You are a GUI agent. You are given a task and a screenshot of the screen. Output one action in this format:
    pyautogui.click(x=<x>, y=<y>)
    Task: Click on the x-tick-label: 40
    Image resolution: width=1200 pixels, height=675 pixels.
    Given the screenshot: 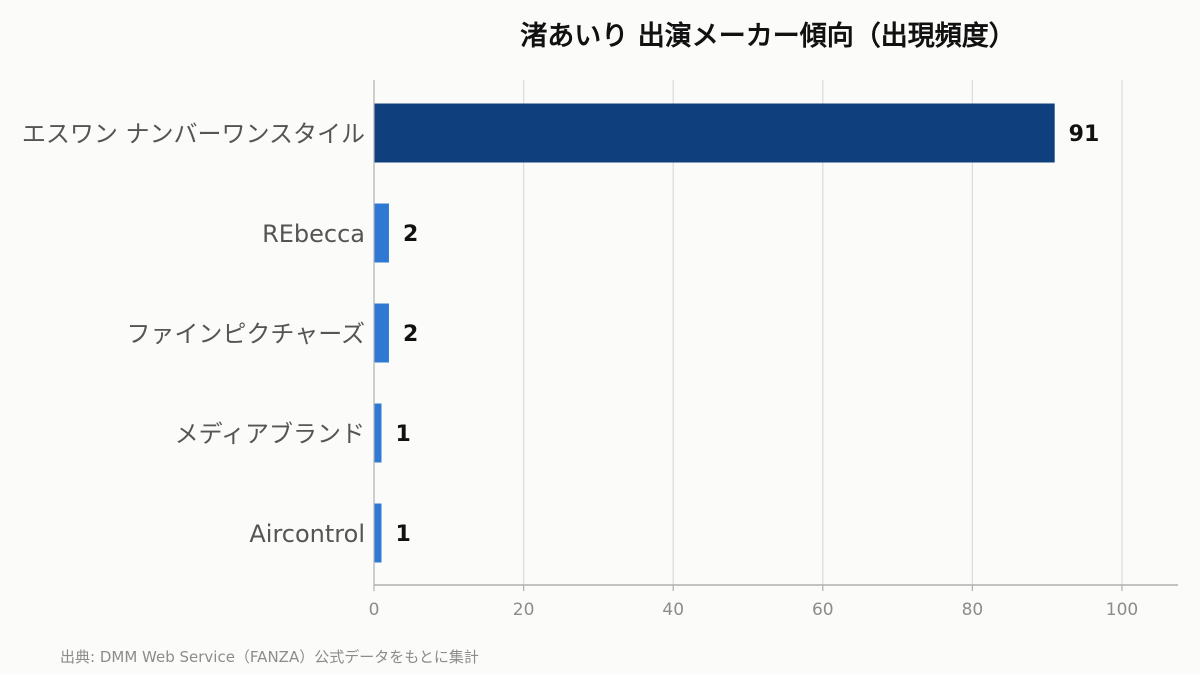 What is the action you would take?
    pyautogui.click(x=673, y=610)
    